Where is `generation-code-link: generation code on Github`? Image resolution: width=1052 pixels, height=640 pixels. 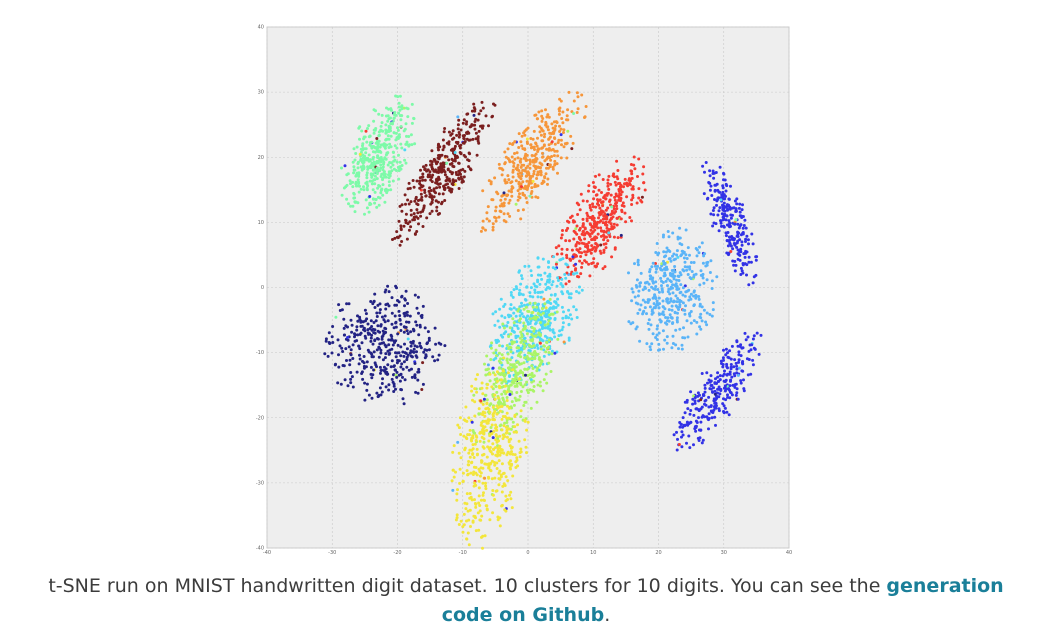
generation-code-link: generation code on Github is located at coordinates (722, 600).